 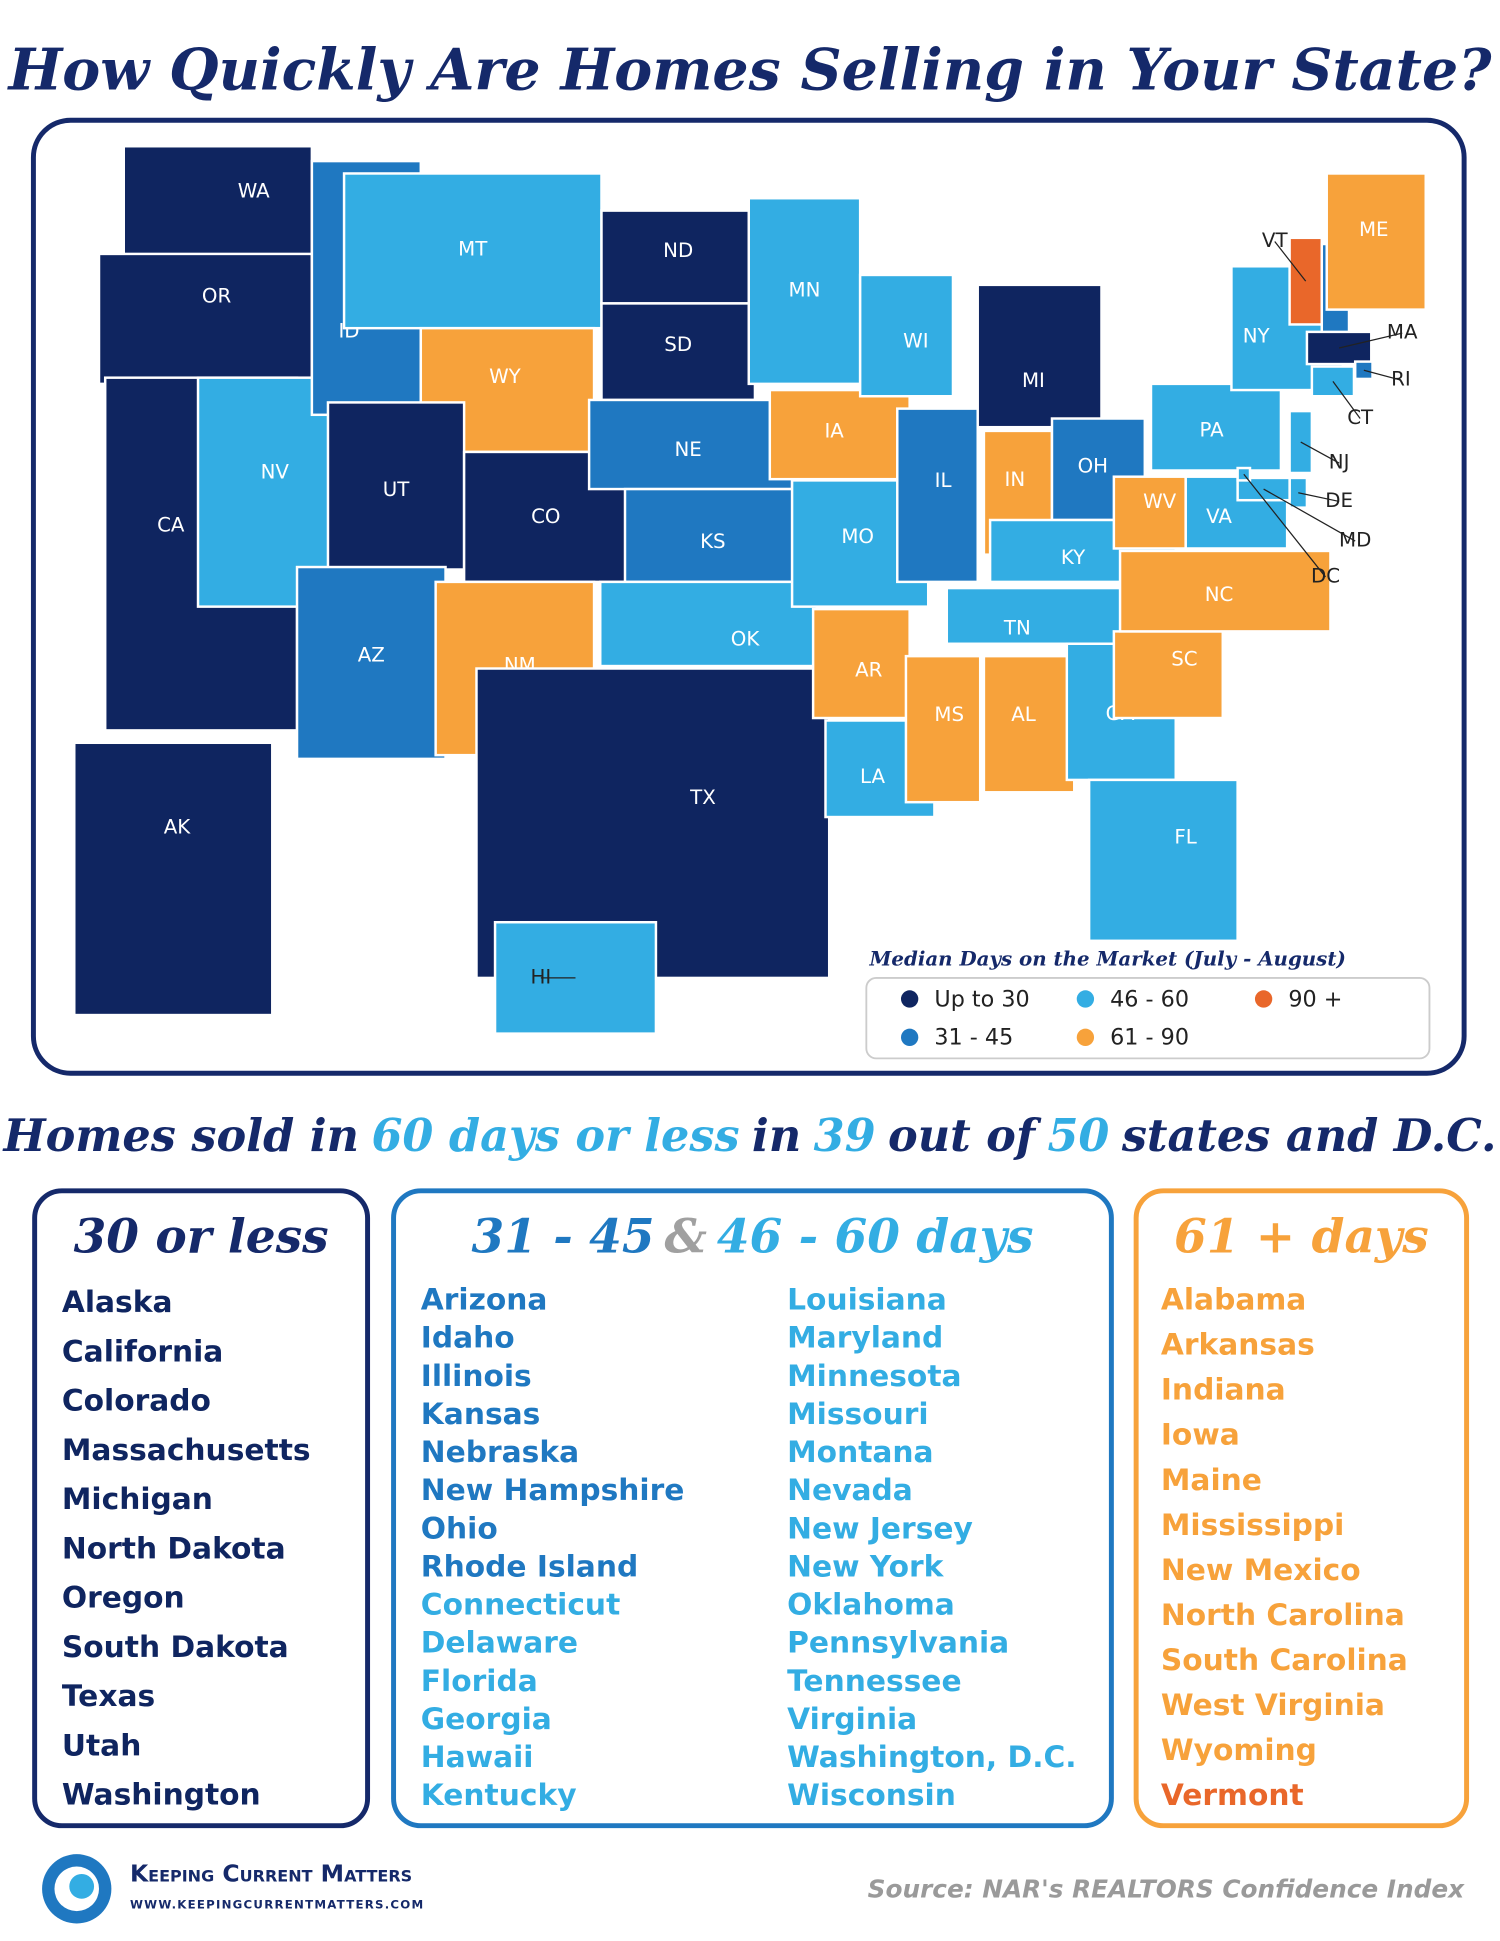 What do you see at coordinates (702, 797) in the screenshot?
I see `state-label: TX` at bounding box center [702, 797].